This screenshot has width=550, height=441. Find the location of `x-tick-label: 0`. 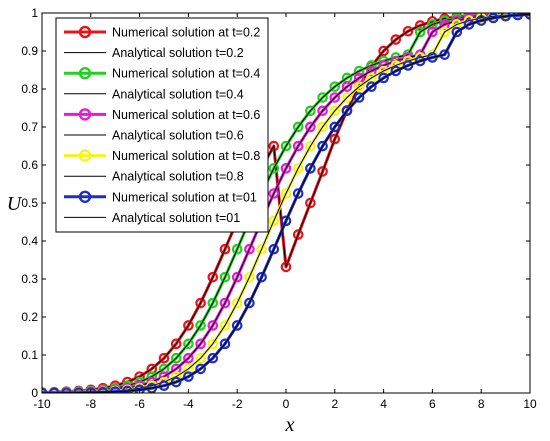

x-tick-label: 0 is located at coordinates (286, 404).